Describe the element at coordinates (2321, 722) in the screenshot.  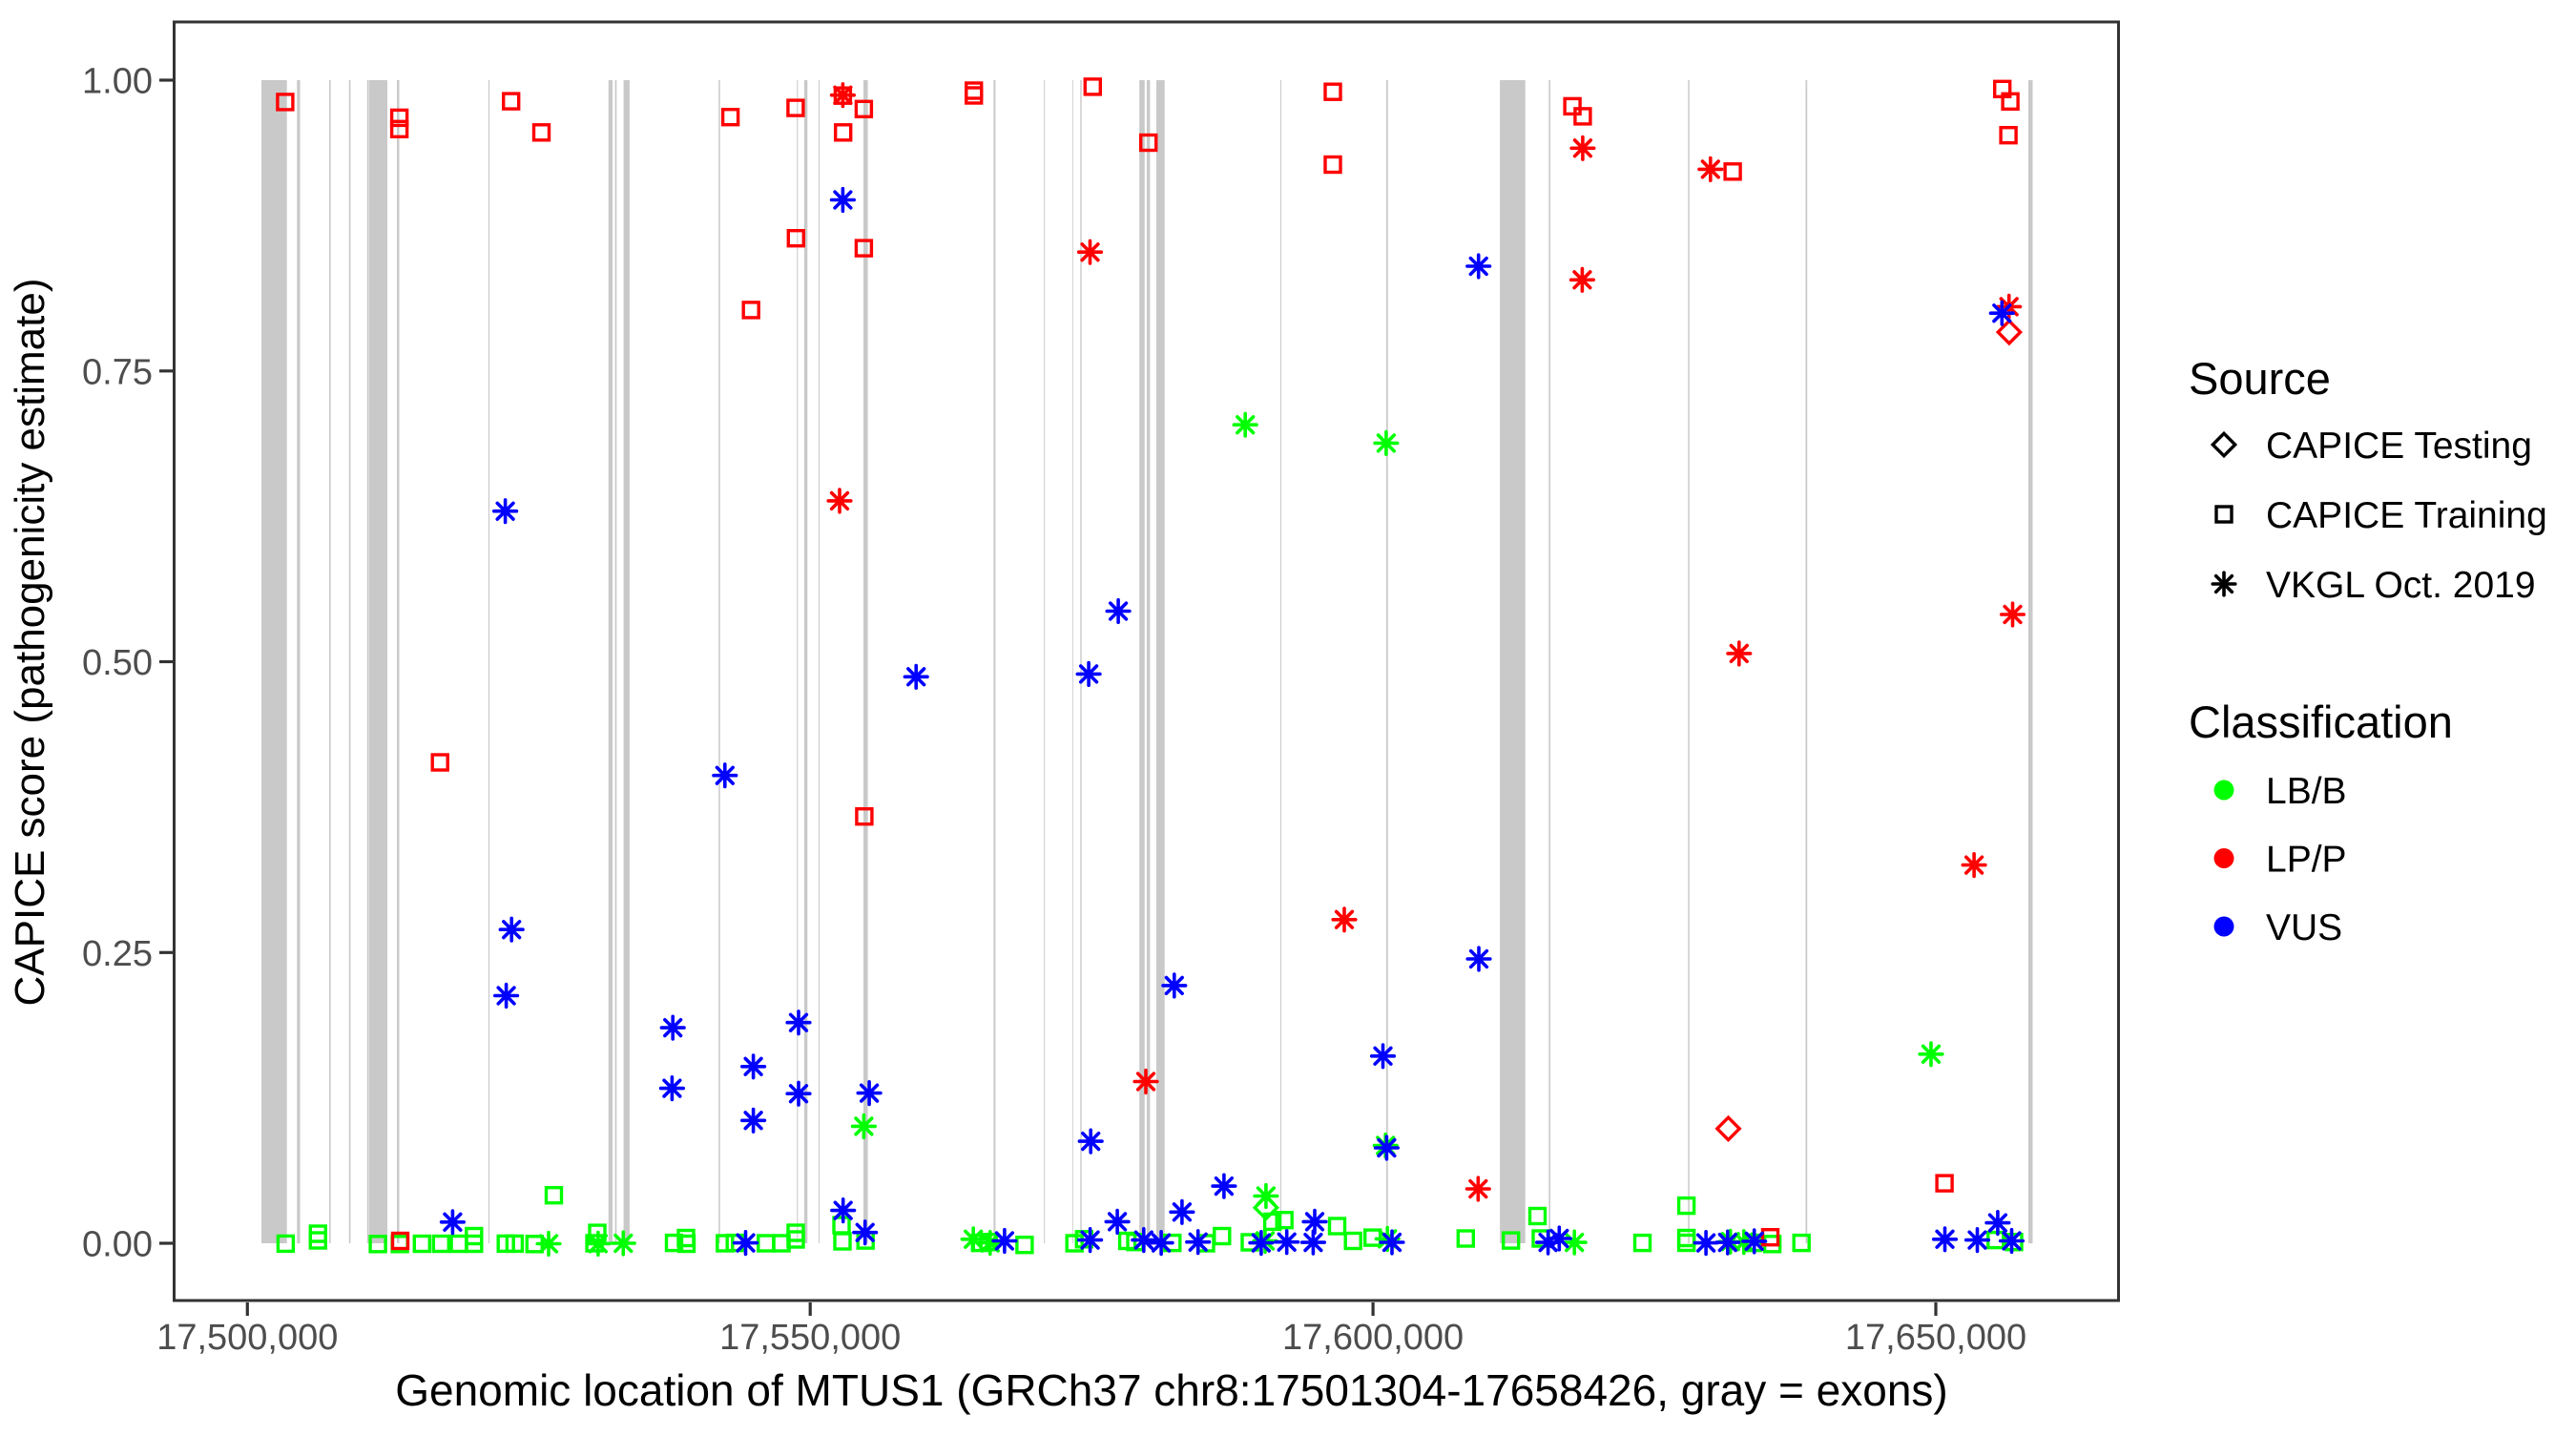
I see `svg-text: Classification` at that location.